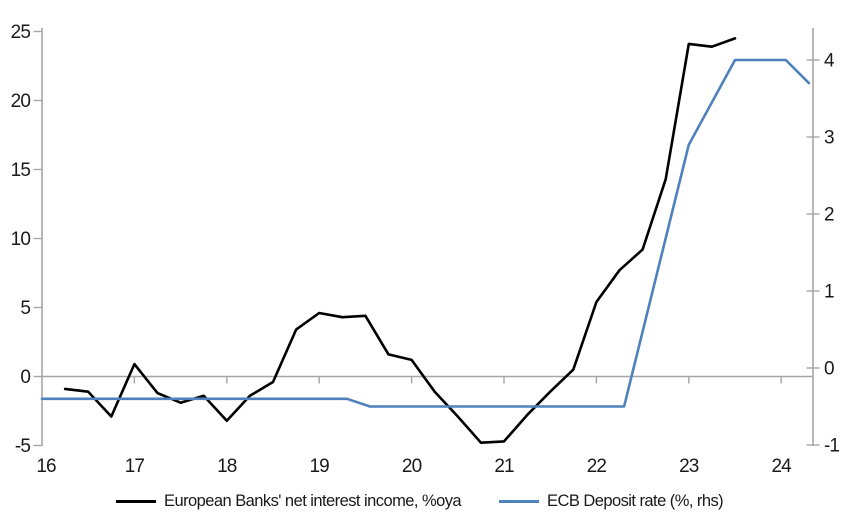 The image size is (852, 531). Describe the element at coordinates (829, 61) in the screenshot. I see `right-axis-tick-label: 4` at that location.